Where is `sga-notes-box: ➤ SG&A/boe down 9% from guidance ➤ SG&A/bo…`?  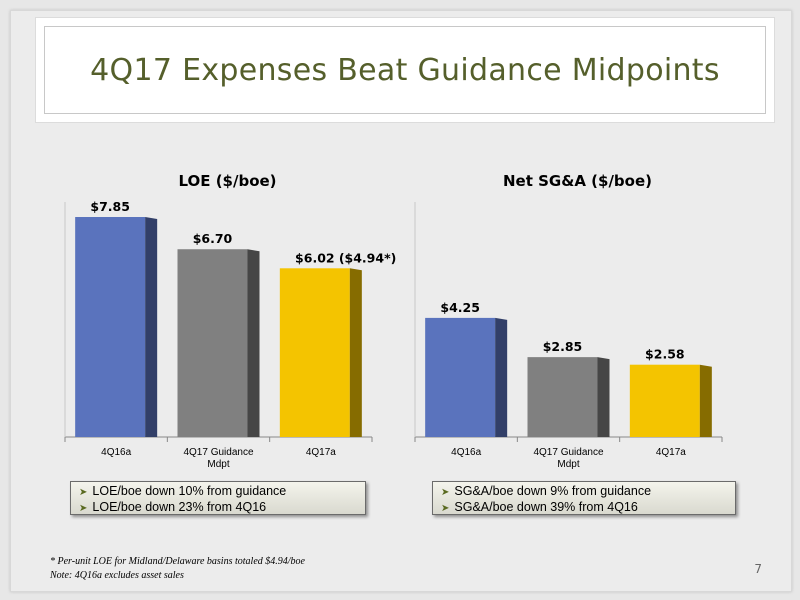 sga-notes-box: ➤ SG&A/boe down 9% from guidance ➤ SG&A/bo… is located at coordinates (584, 498).